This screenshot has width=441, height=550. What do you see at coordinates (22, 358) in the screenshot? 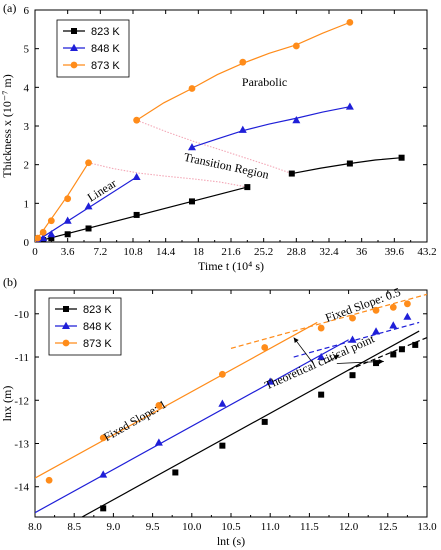
I see `y-tick-label: -11` at bounding box center [22, 358].